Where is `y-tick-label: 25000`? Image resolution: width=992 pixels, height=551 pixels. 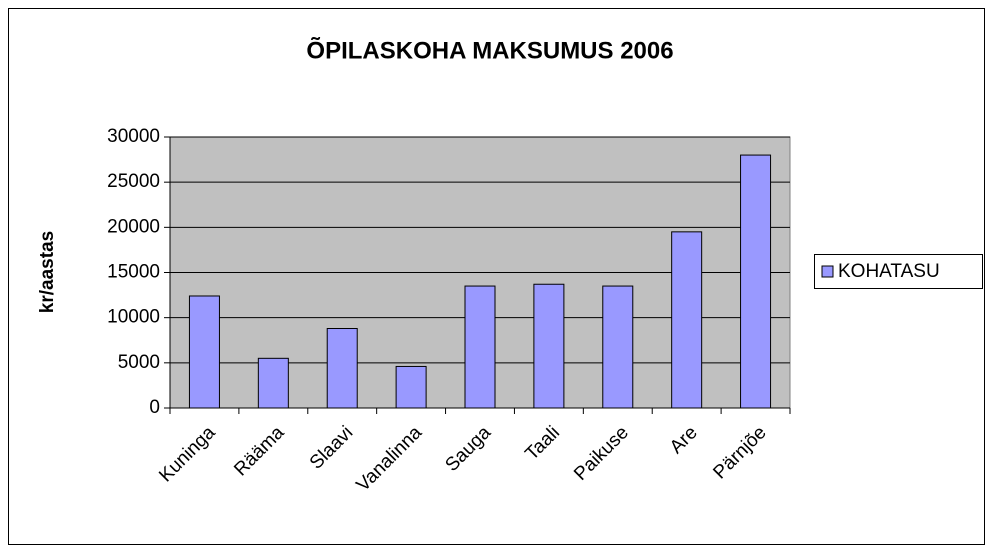 y-tick-label: 25000 is located at coordinates (133, 181).